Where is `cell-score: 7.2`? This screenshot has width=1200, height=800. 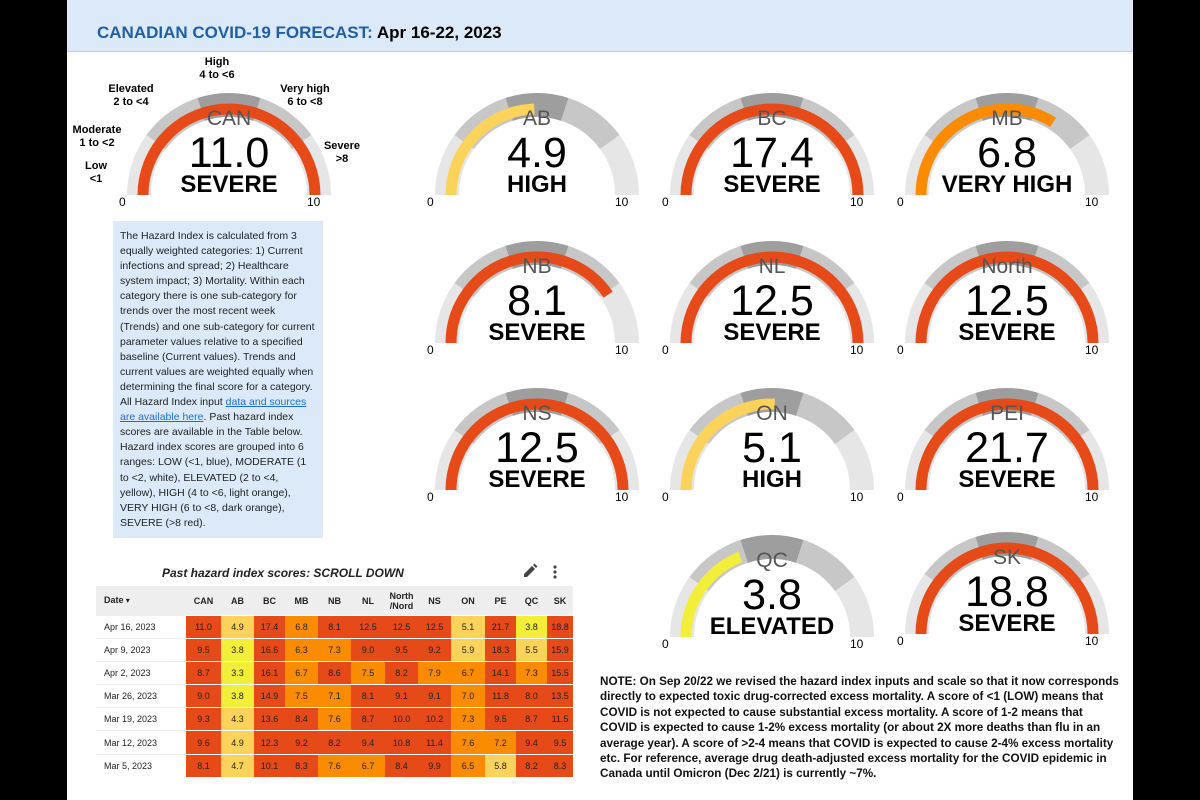 cell-score: 7.2 is located at coordinates (500, 742).